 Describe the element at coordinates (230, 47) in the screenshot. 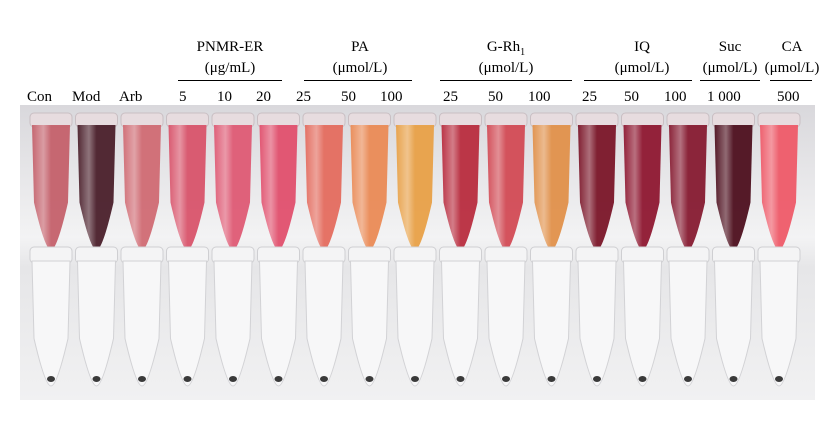

I see `group-pnmr-name: PNMR-ER` at that location.